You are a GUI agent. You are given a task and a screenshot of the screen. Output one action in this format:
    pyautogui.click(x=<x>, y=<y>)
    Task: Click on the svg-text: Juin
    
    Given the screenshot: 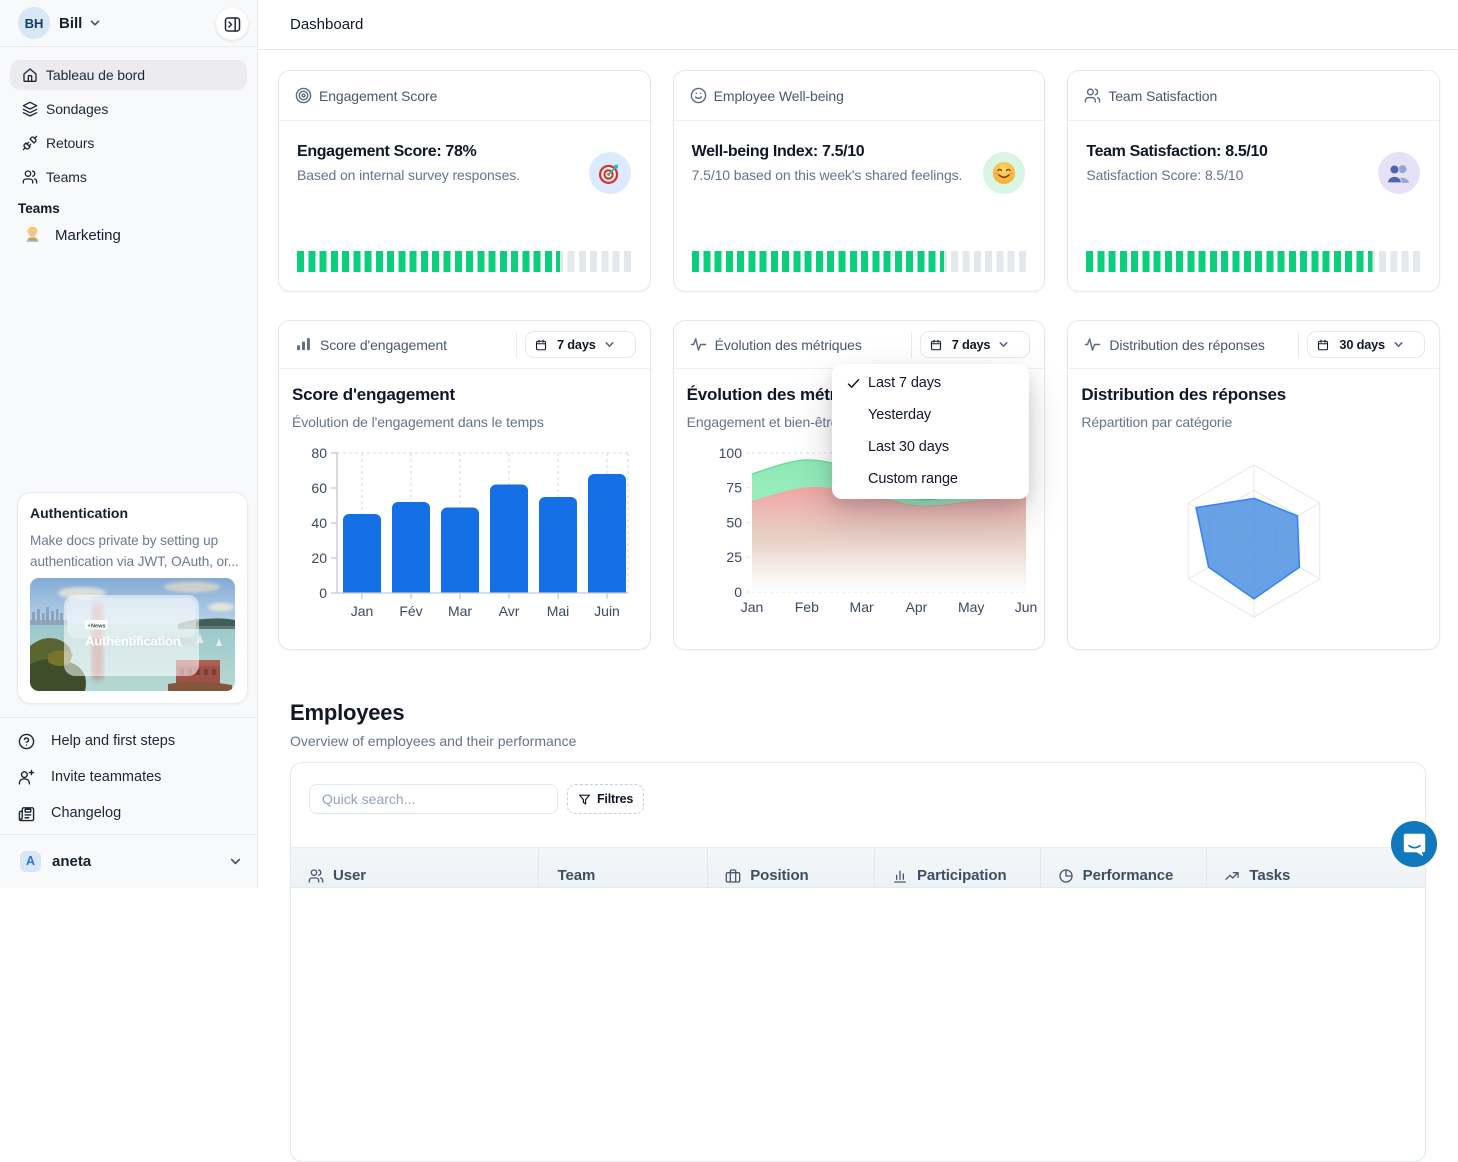 What is the action you would take?
    pyautogui.click(x=607, y=611)
    